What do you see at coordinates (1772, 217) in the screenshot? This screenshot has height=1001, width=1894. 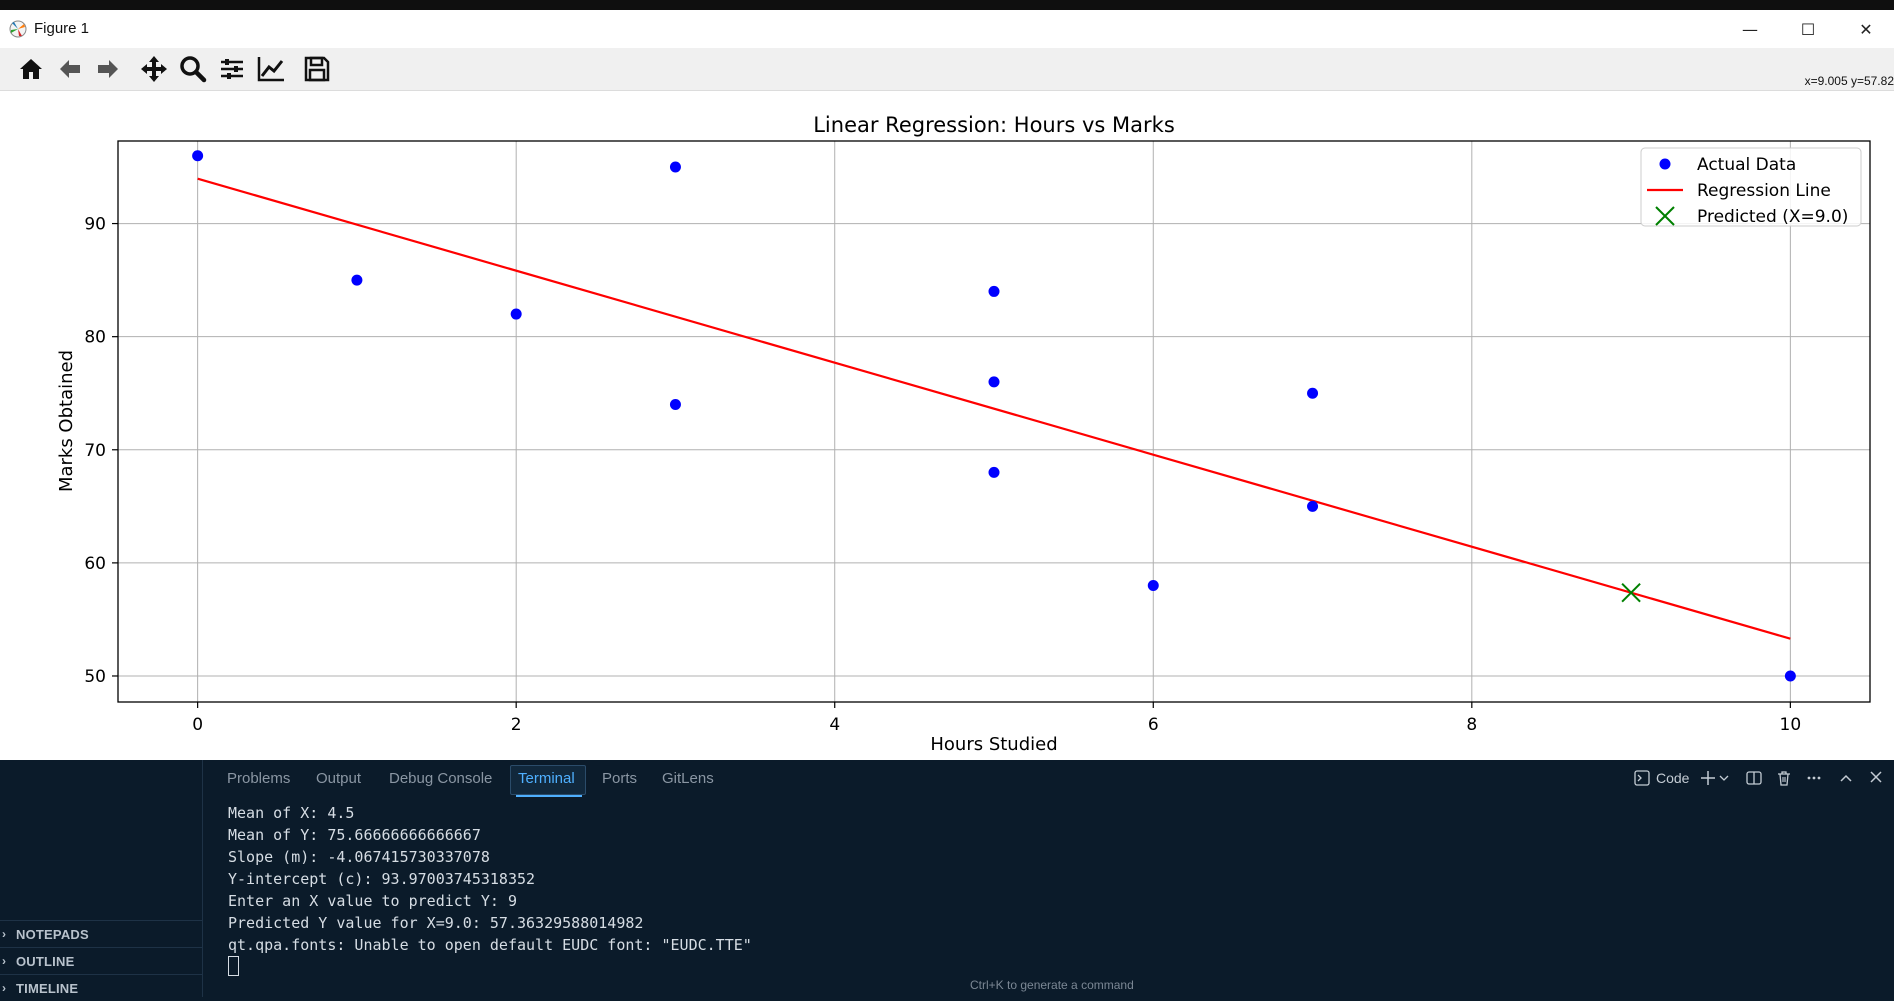 I see `legend-label: Predicted (X=9.0)` at bounding box center [1772, 217].